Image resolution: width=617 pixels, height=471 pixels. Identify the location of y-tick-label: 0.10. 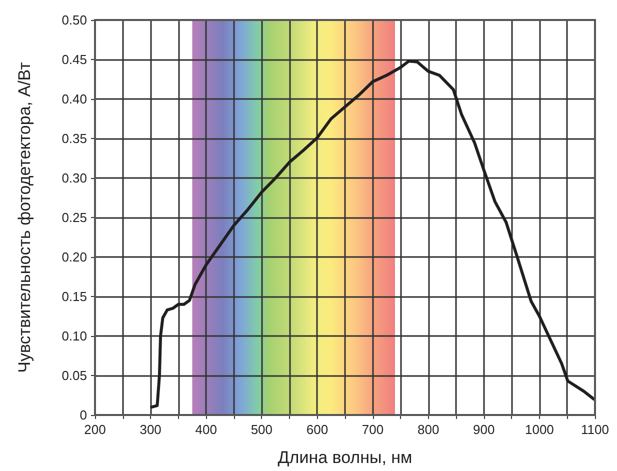
(74, 336).